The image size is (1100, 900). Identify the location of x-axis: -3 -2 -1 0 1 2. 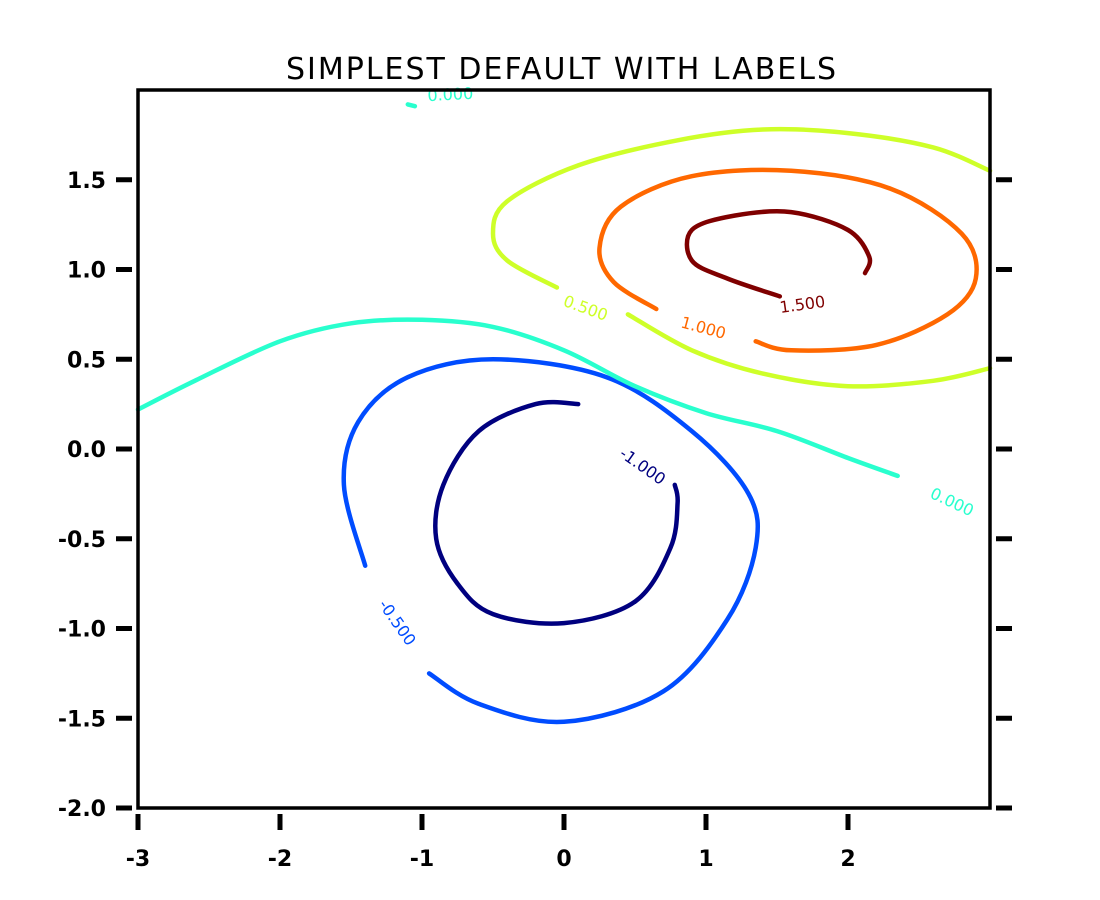
(491, 843).